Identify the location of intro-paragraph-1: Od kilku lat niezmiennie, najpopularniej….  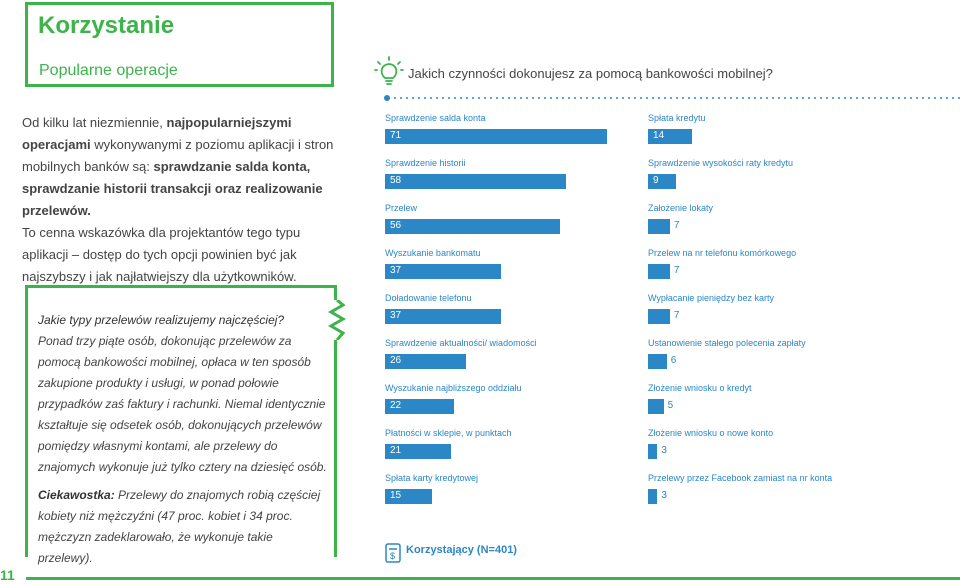
(178, 166).